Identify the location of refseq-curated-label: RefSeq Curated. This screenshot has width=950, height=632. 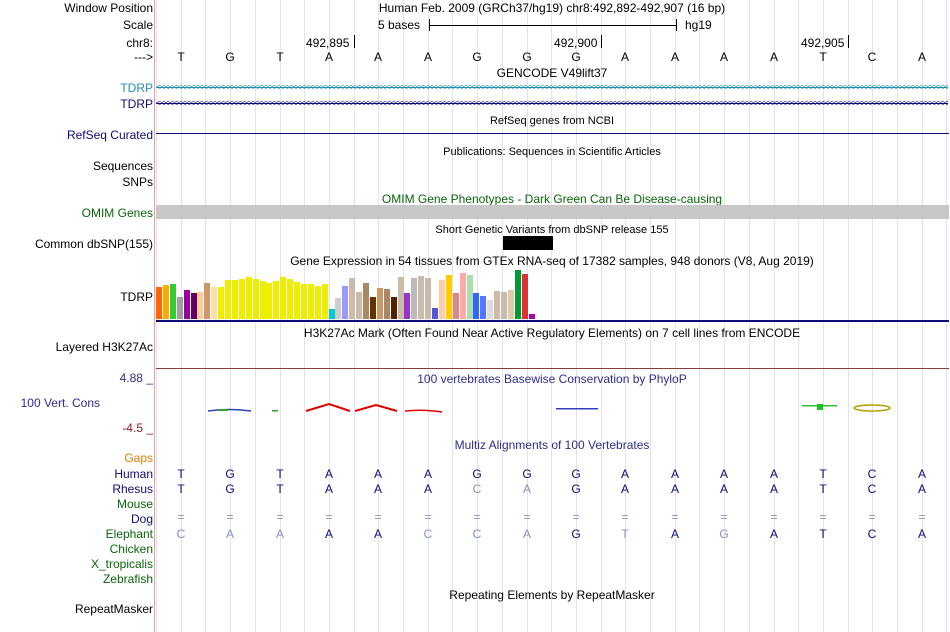
(109, 135).